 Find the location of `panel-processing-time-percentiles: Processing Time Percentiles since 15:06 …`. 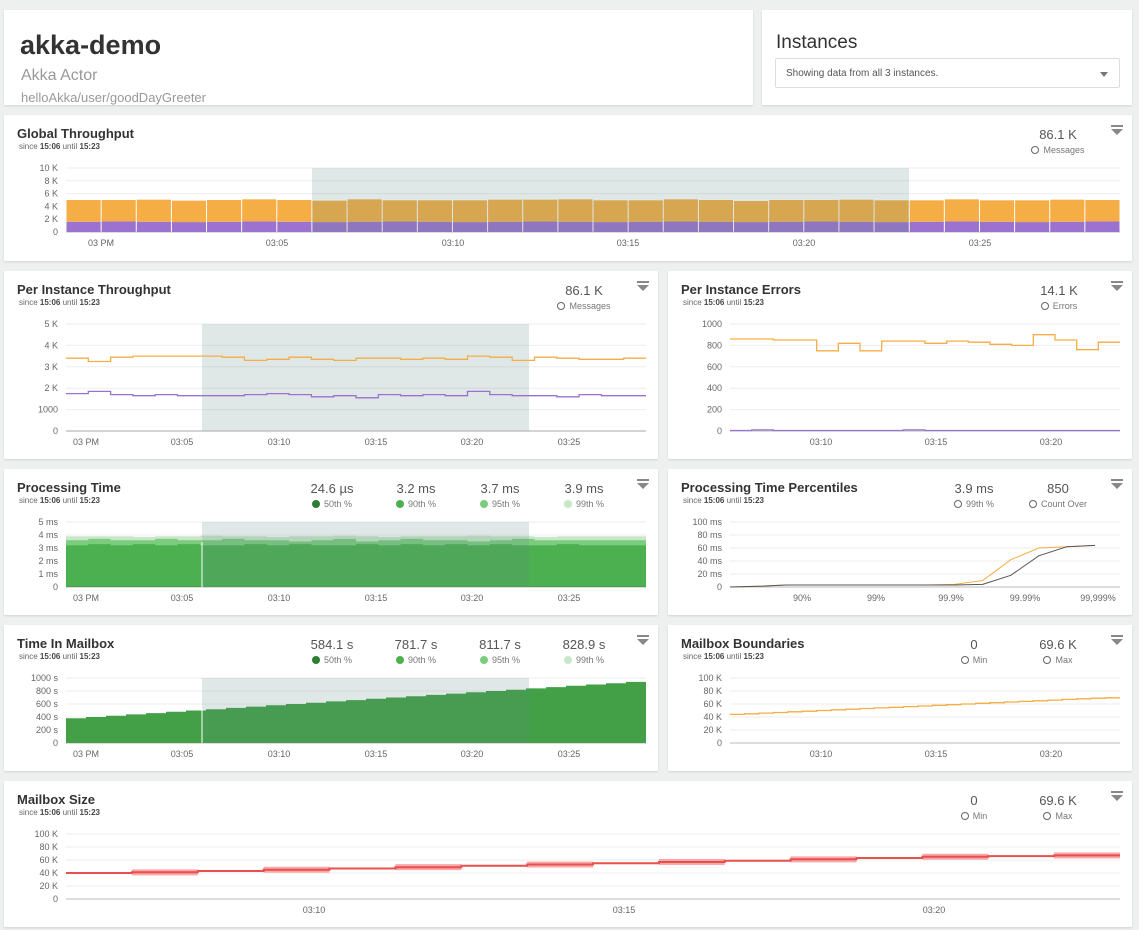

panel-processing-time-percentiles: Processing Time Percentiles since 15:06 … is located at coordinates (900, 542).